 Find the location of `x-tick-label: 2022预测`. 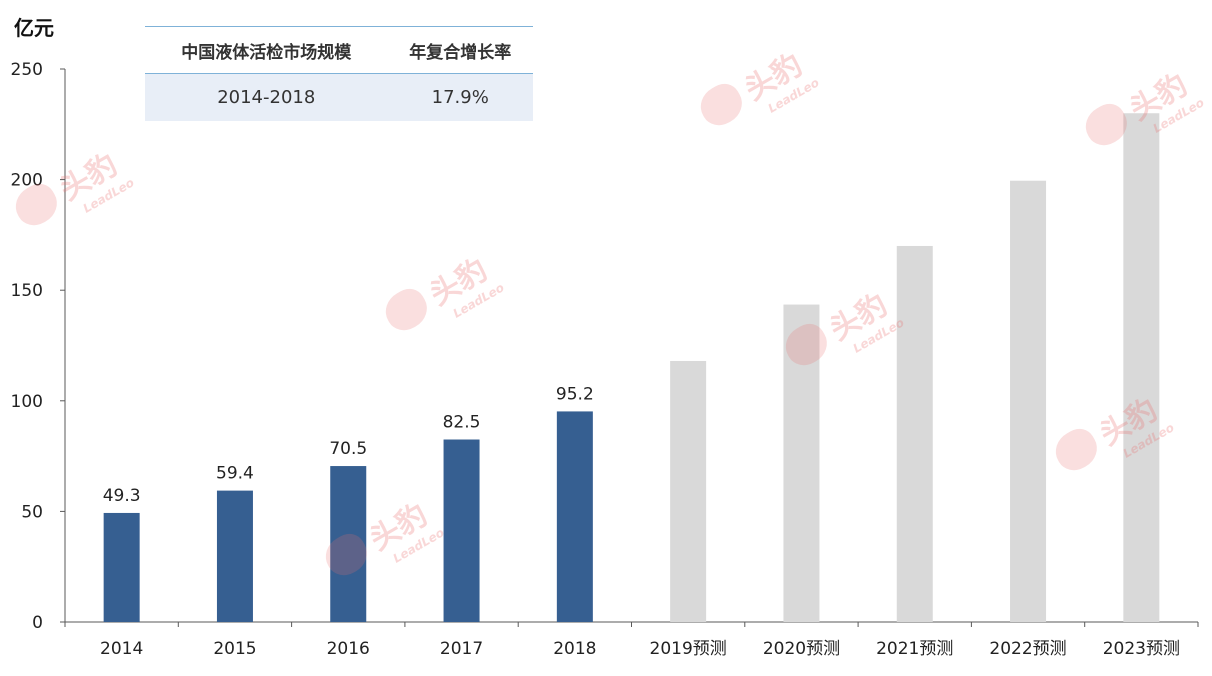

x-tick-label: 2022预测 is located at coordinates (1027, 649).